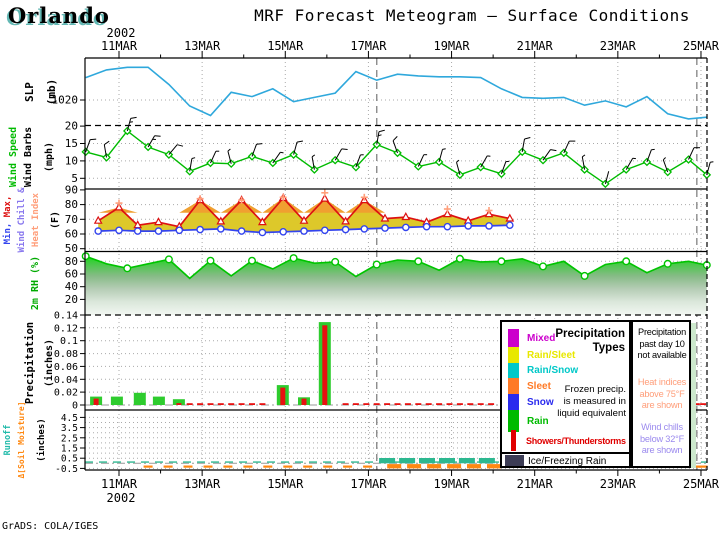 Image resolution: width=720 pixels, height=538 pixels. What do you see at coordinates (66, 367) in the screenshot?
I see `svg-text: 0.06` at bounding box center [66, 367].